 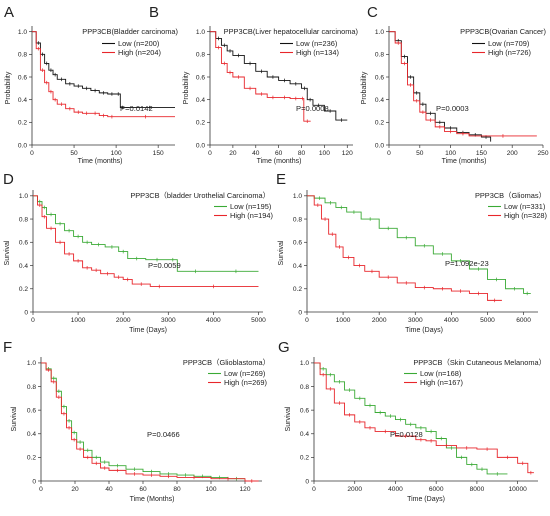 I want to click on chart-title: PPP3CB(Ovarian Cancer), so click(x=503, y=31).